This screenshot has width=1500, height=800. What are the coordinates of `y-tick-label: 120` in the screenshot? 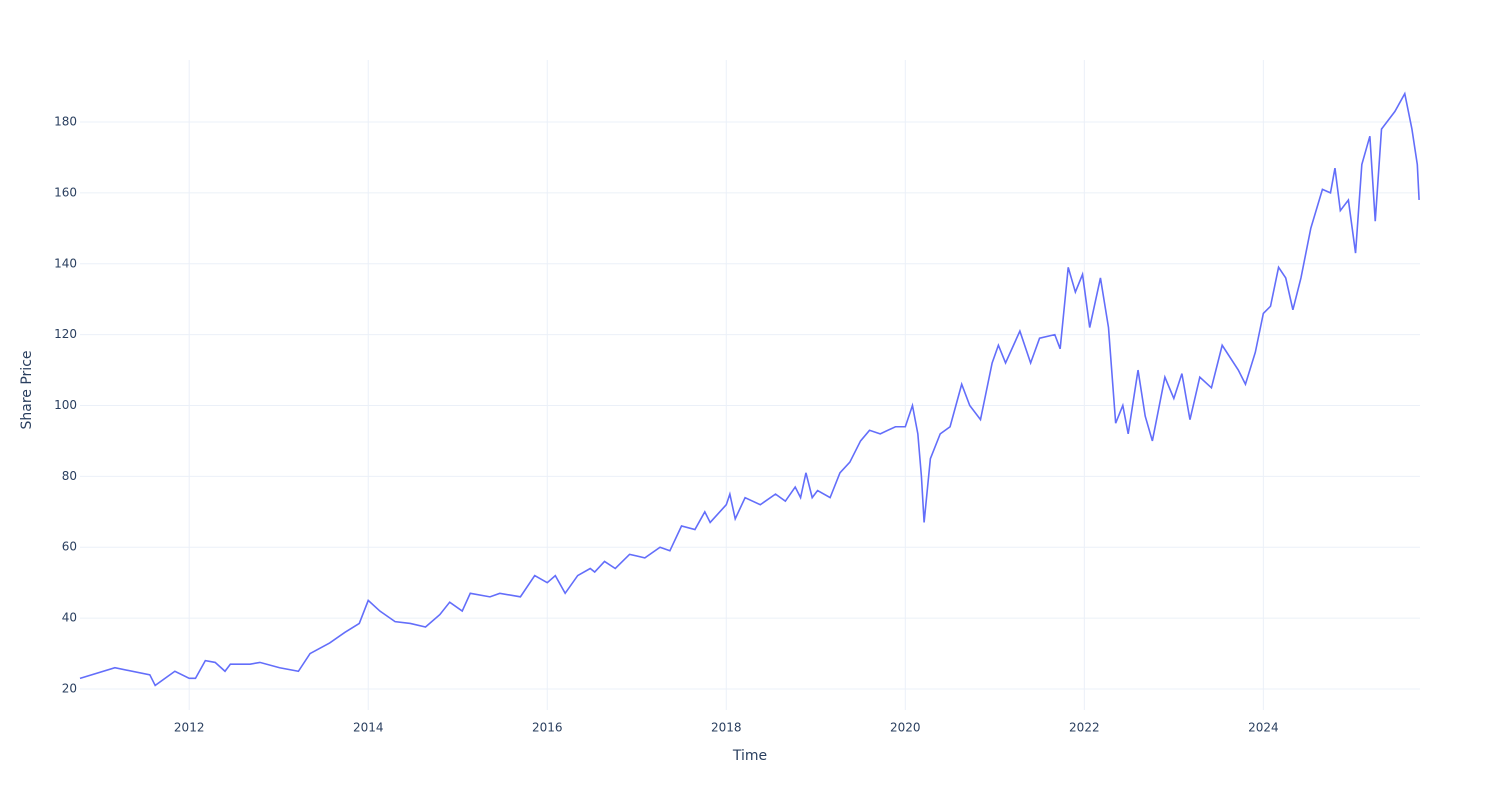 It's located at (65, 334).